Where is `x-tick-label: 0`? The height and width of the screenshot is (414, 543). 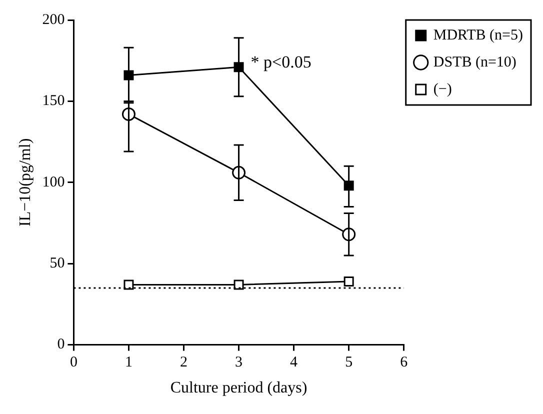 x-tick-label: 0 is located at coordinates (74, 362).